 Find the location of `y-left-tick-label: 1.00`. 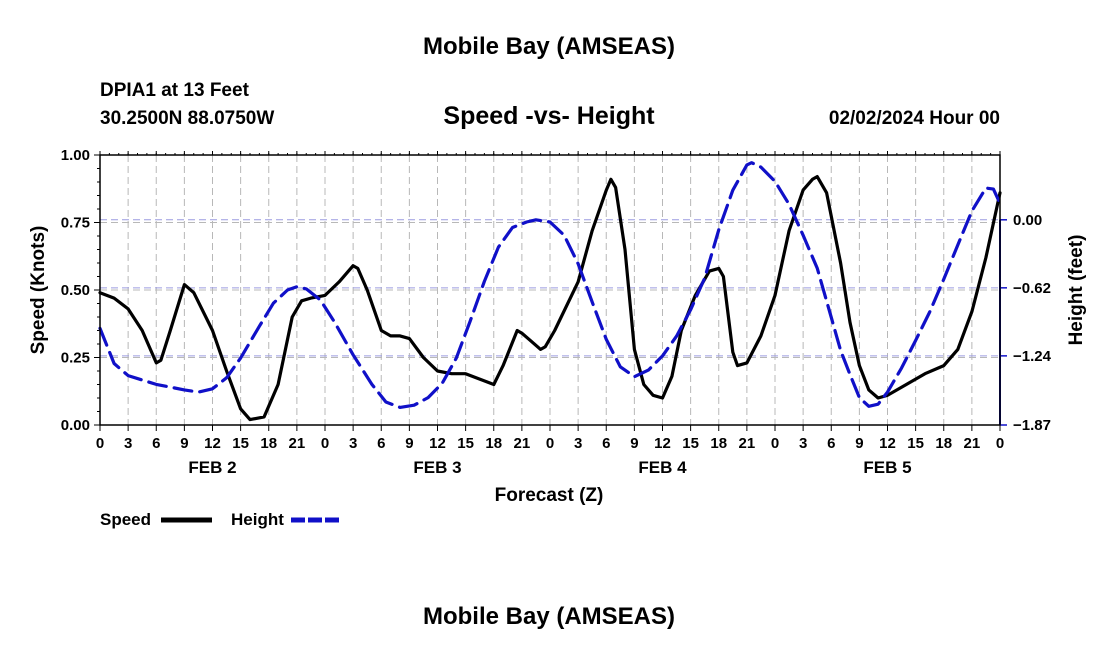

y-left-tick-label: 1.00 is located at coordinates (75, 155).